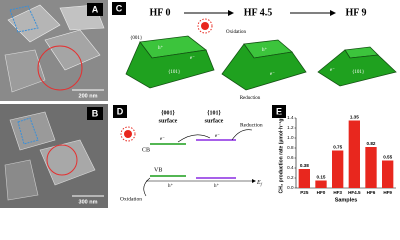 Image resolution: width=400 pixels, height=240 pixels. Describe the element at coordinates (290, 167) in the screenshot. I see `y-tick-label: 0.4` at that location.